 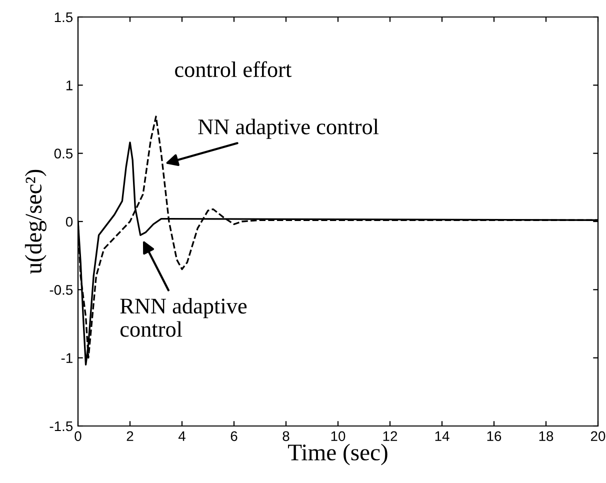 I want to click on y-tick-label: -1.5, so click(x=61, y=426).